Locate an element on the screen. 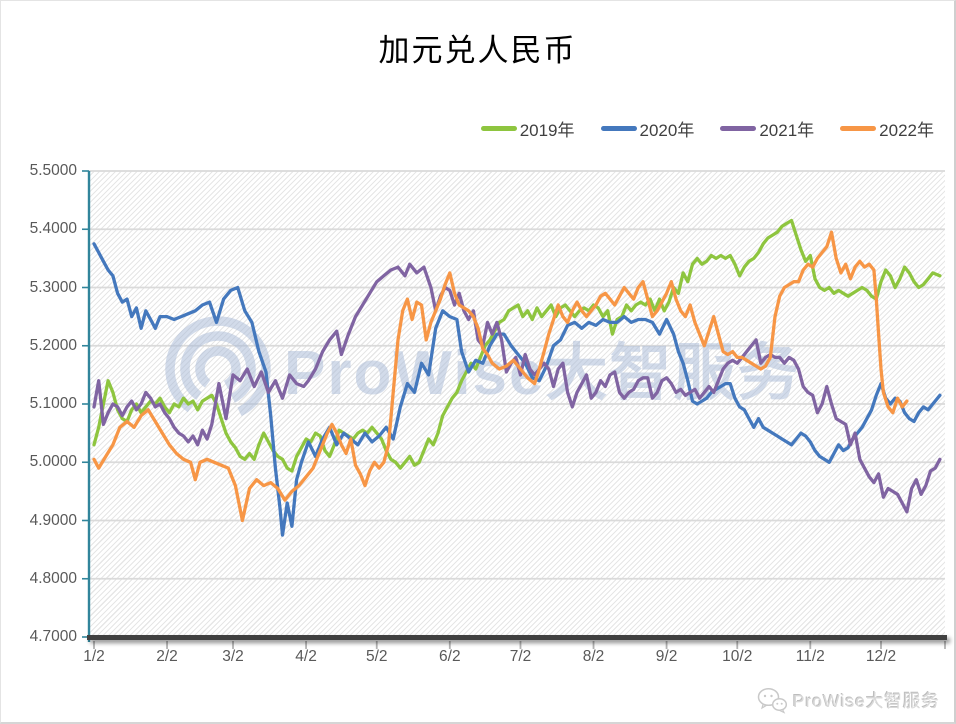 This screenshot has width=956, height=724. legend-label: 2022年 is located at coordinates (906, 130).